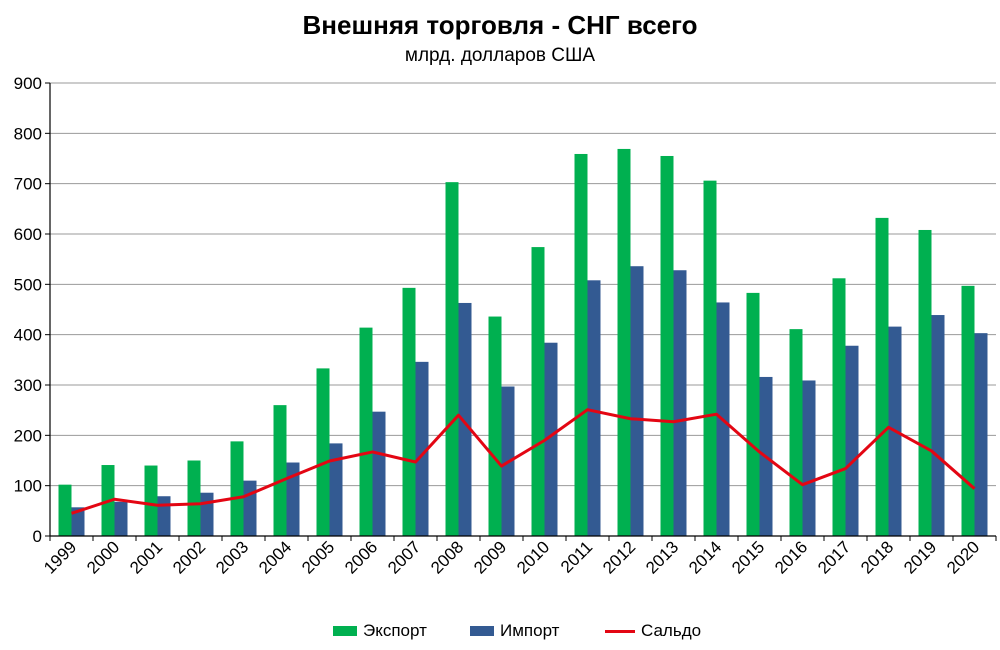 The height and width of the screenshot is (650, 1000). I want to click on legend-swatch-balance, so click(620, 631).